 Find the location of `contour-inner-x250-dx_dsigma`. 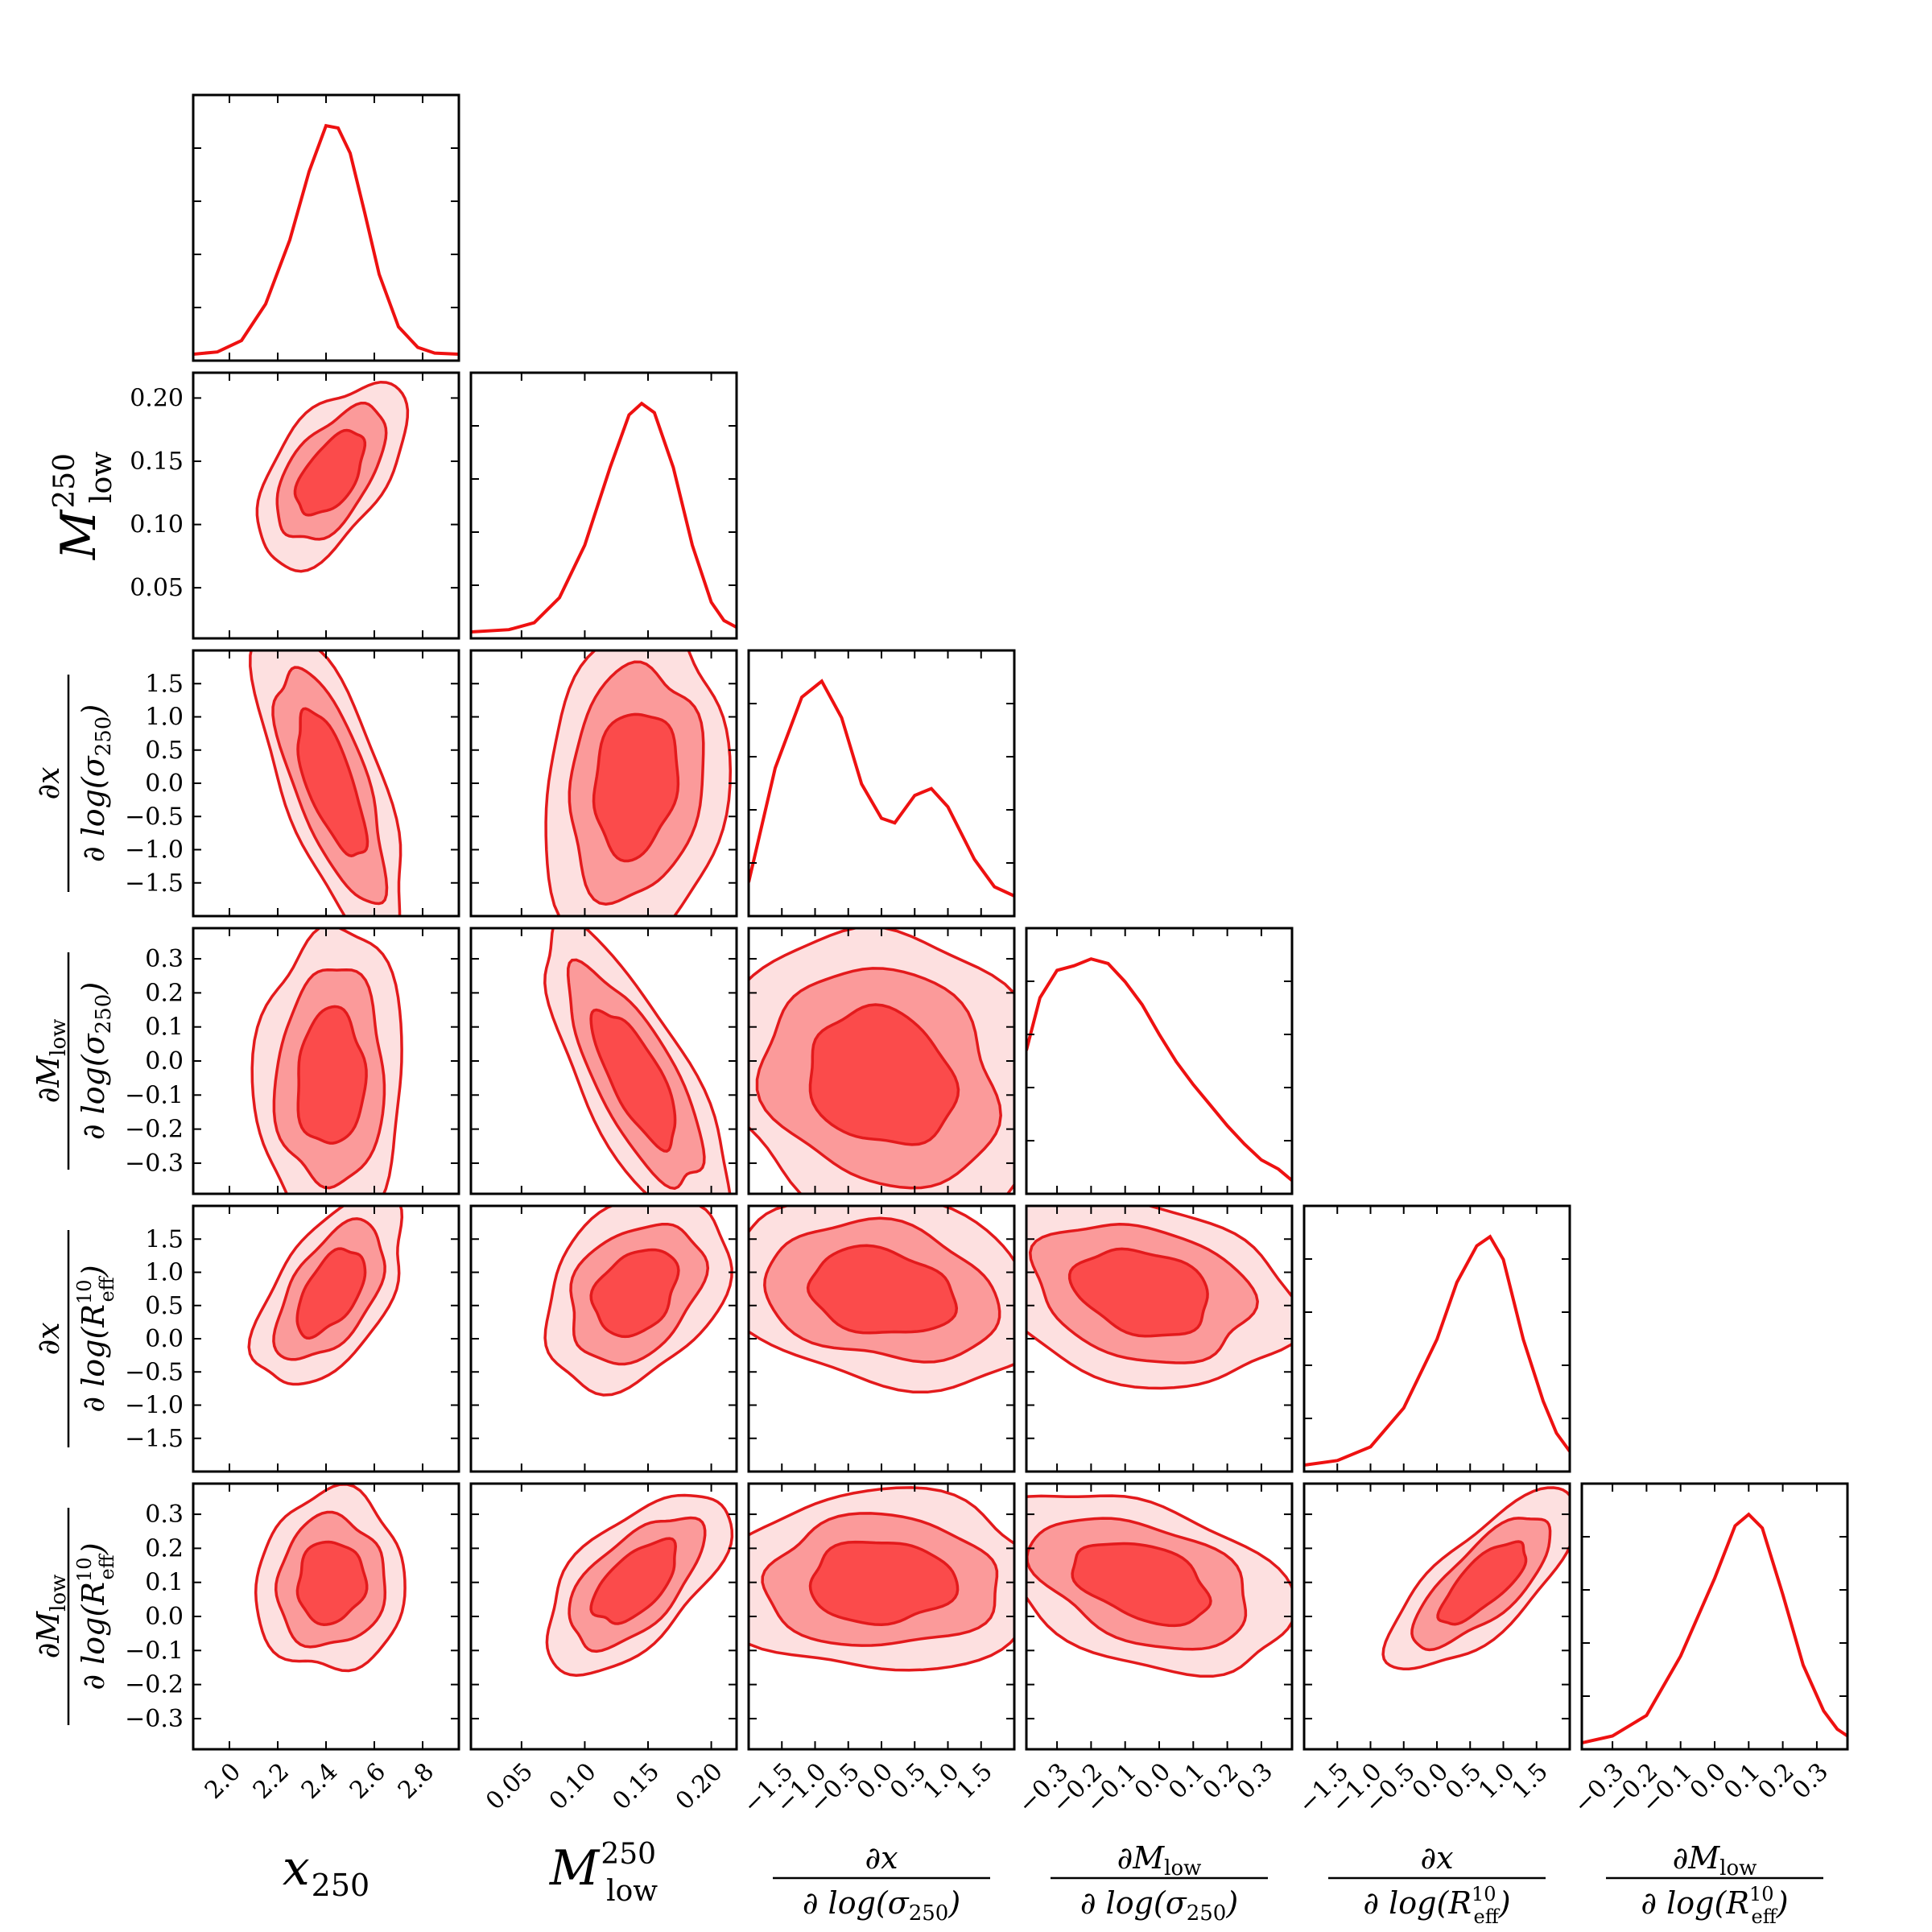

contour-inner-x250-dx_dsigma is located at coordinates (332, 782).